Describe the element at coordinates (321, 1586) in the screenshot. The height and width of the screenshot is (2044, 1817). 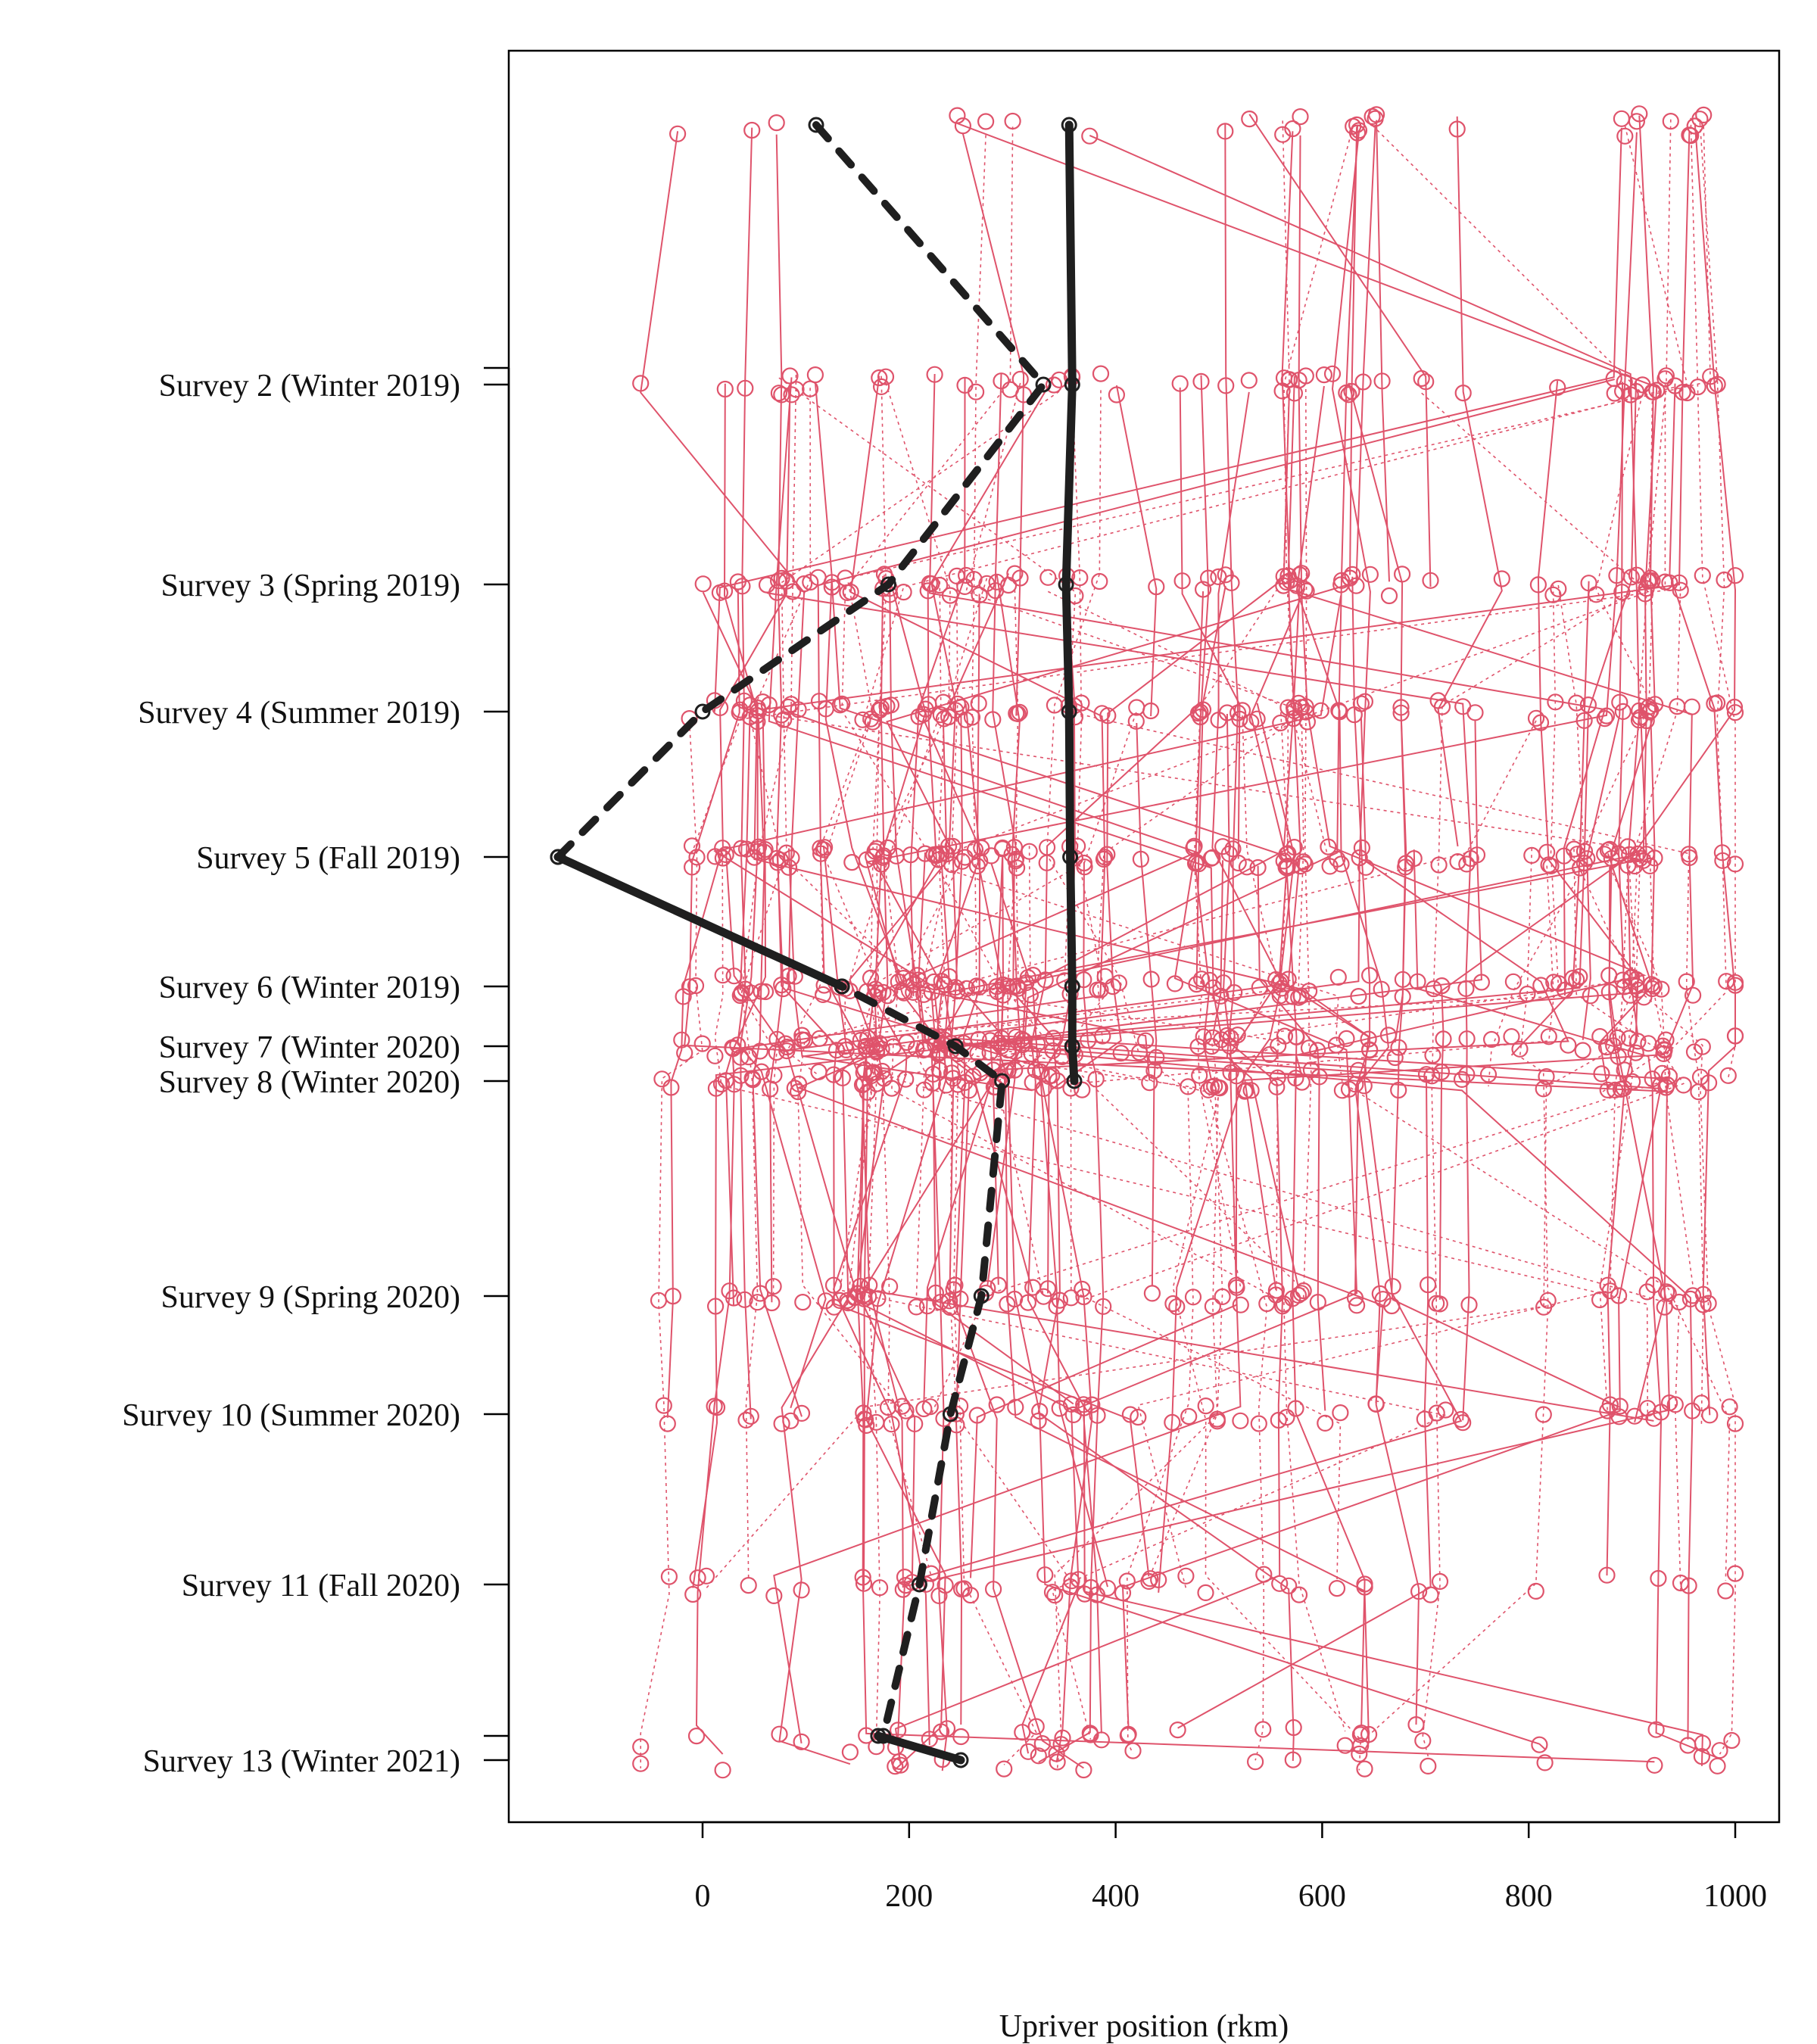
I see `y-tick-label: Survey 11 (Fall 2020)` at that location.